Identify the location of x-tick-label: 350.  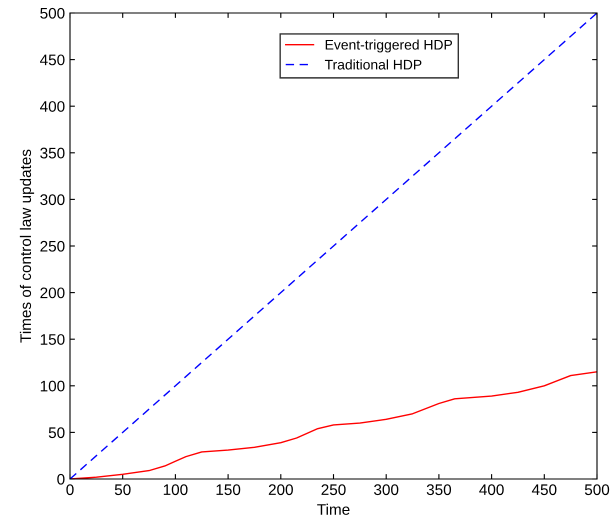
(439, 490).